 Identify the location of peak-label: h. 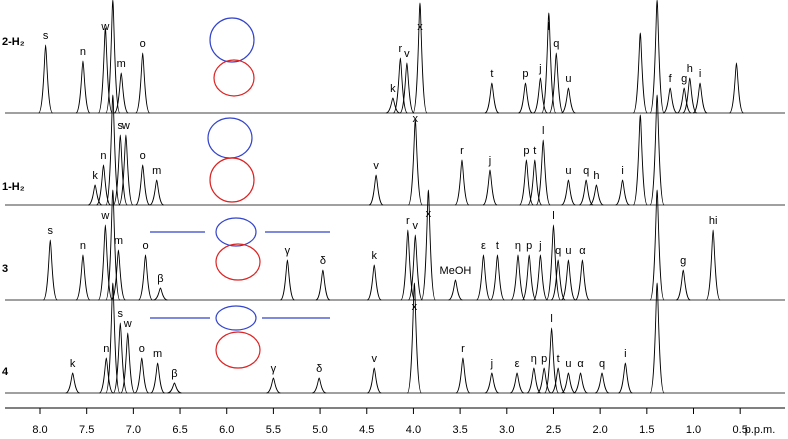
(596, 176).